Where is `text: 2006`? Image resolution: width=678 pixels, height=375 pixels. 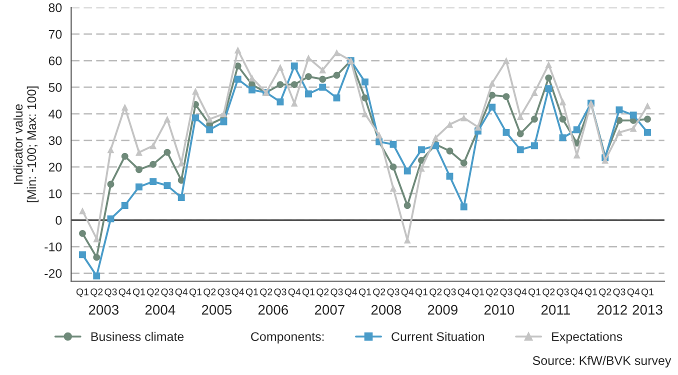
text: 2006 is located at coordinates (273, 309).